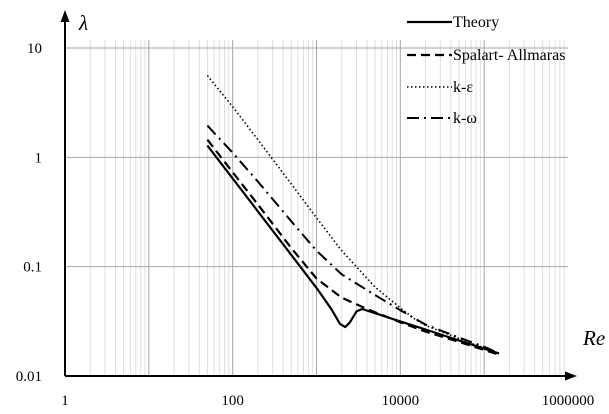 The height and width of the screenshot is (414, 609). I want to click on y-axis-arrow, so click(65, 16).